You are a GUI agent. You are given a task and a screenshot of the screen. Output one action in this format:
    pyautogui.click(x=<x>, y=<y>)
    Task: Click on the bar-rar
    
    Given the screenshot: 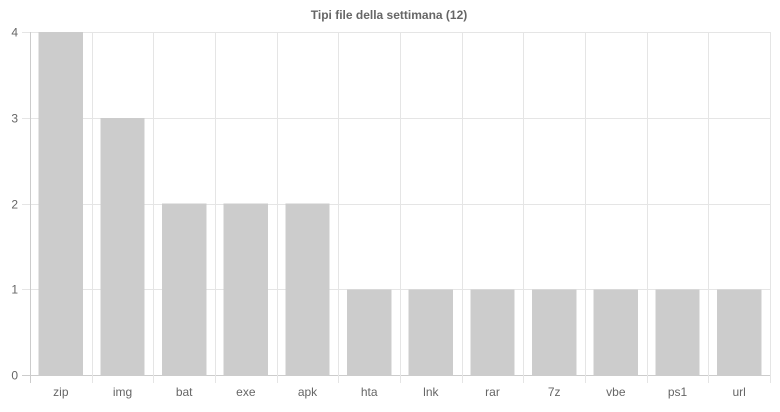 What is the action you would take?
    pyautogui.click(x=492, y=332)
    